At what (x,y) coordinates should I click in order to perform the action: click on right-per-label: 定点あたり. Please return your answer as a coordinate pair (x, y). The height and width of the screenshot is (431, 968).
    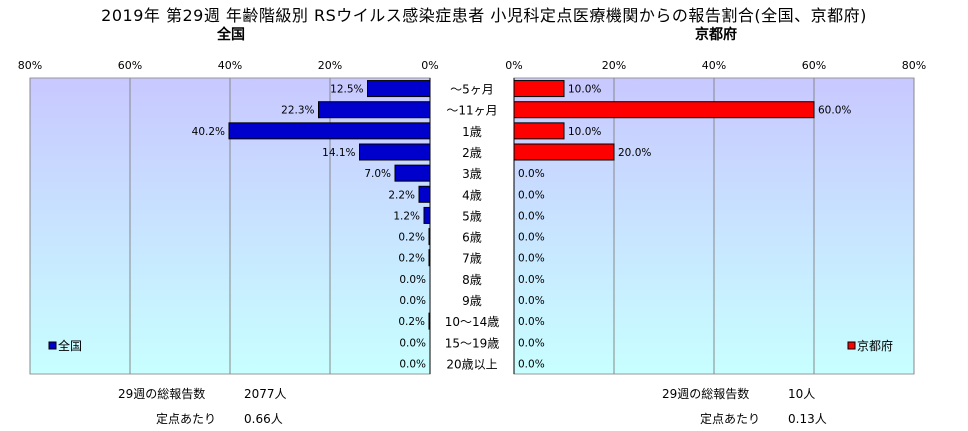
    Looking at the image, I should click on (730, 419).